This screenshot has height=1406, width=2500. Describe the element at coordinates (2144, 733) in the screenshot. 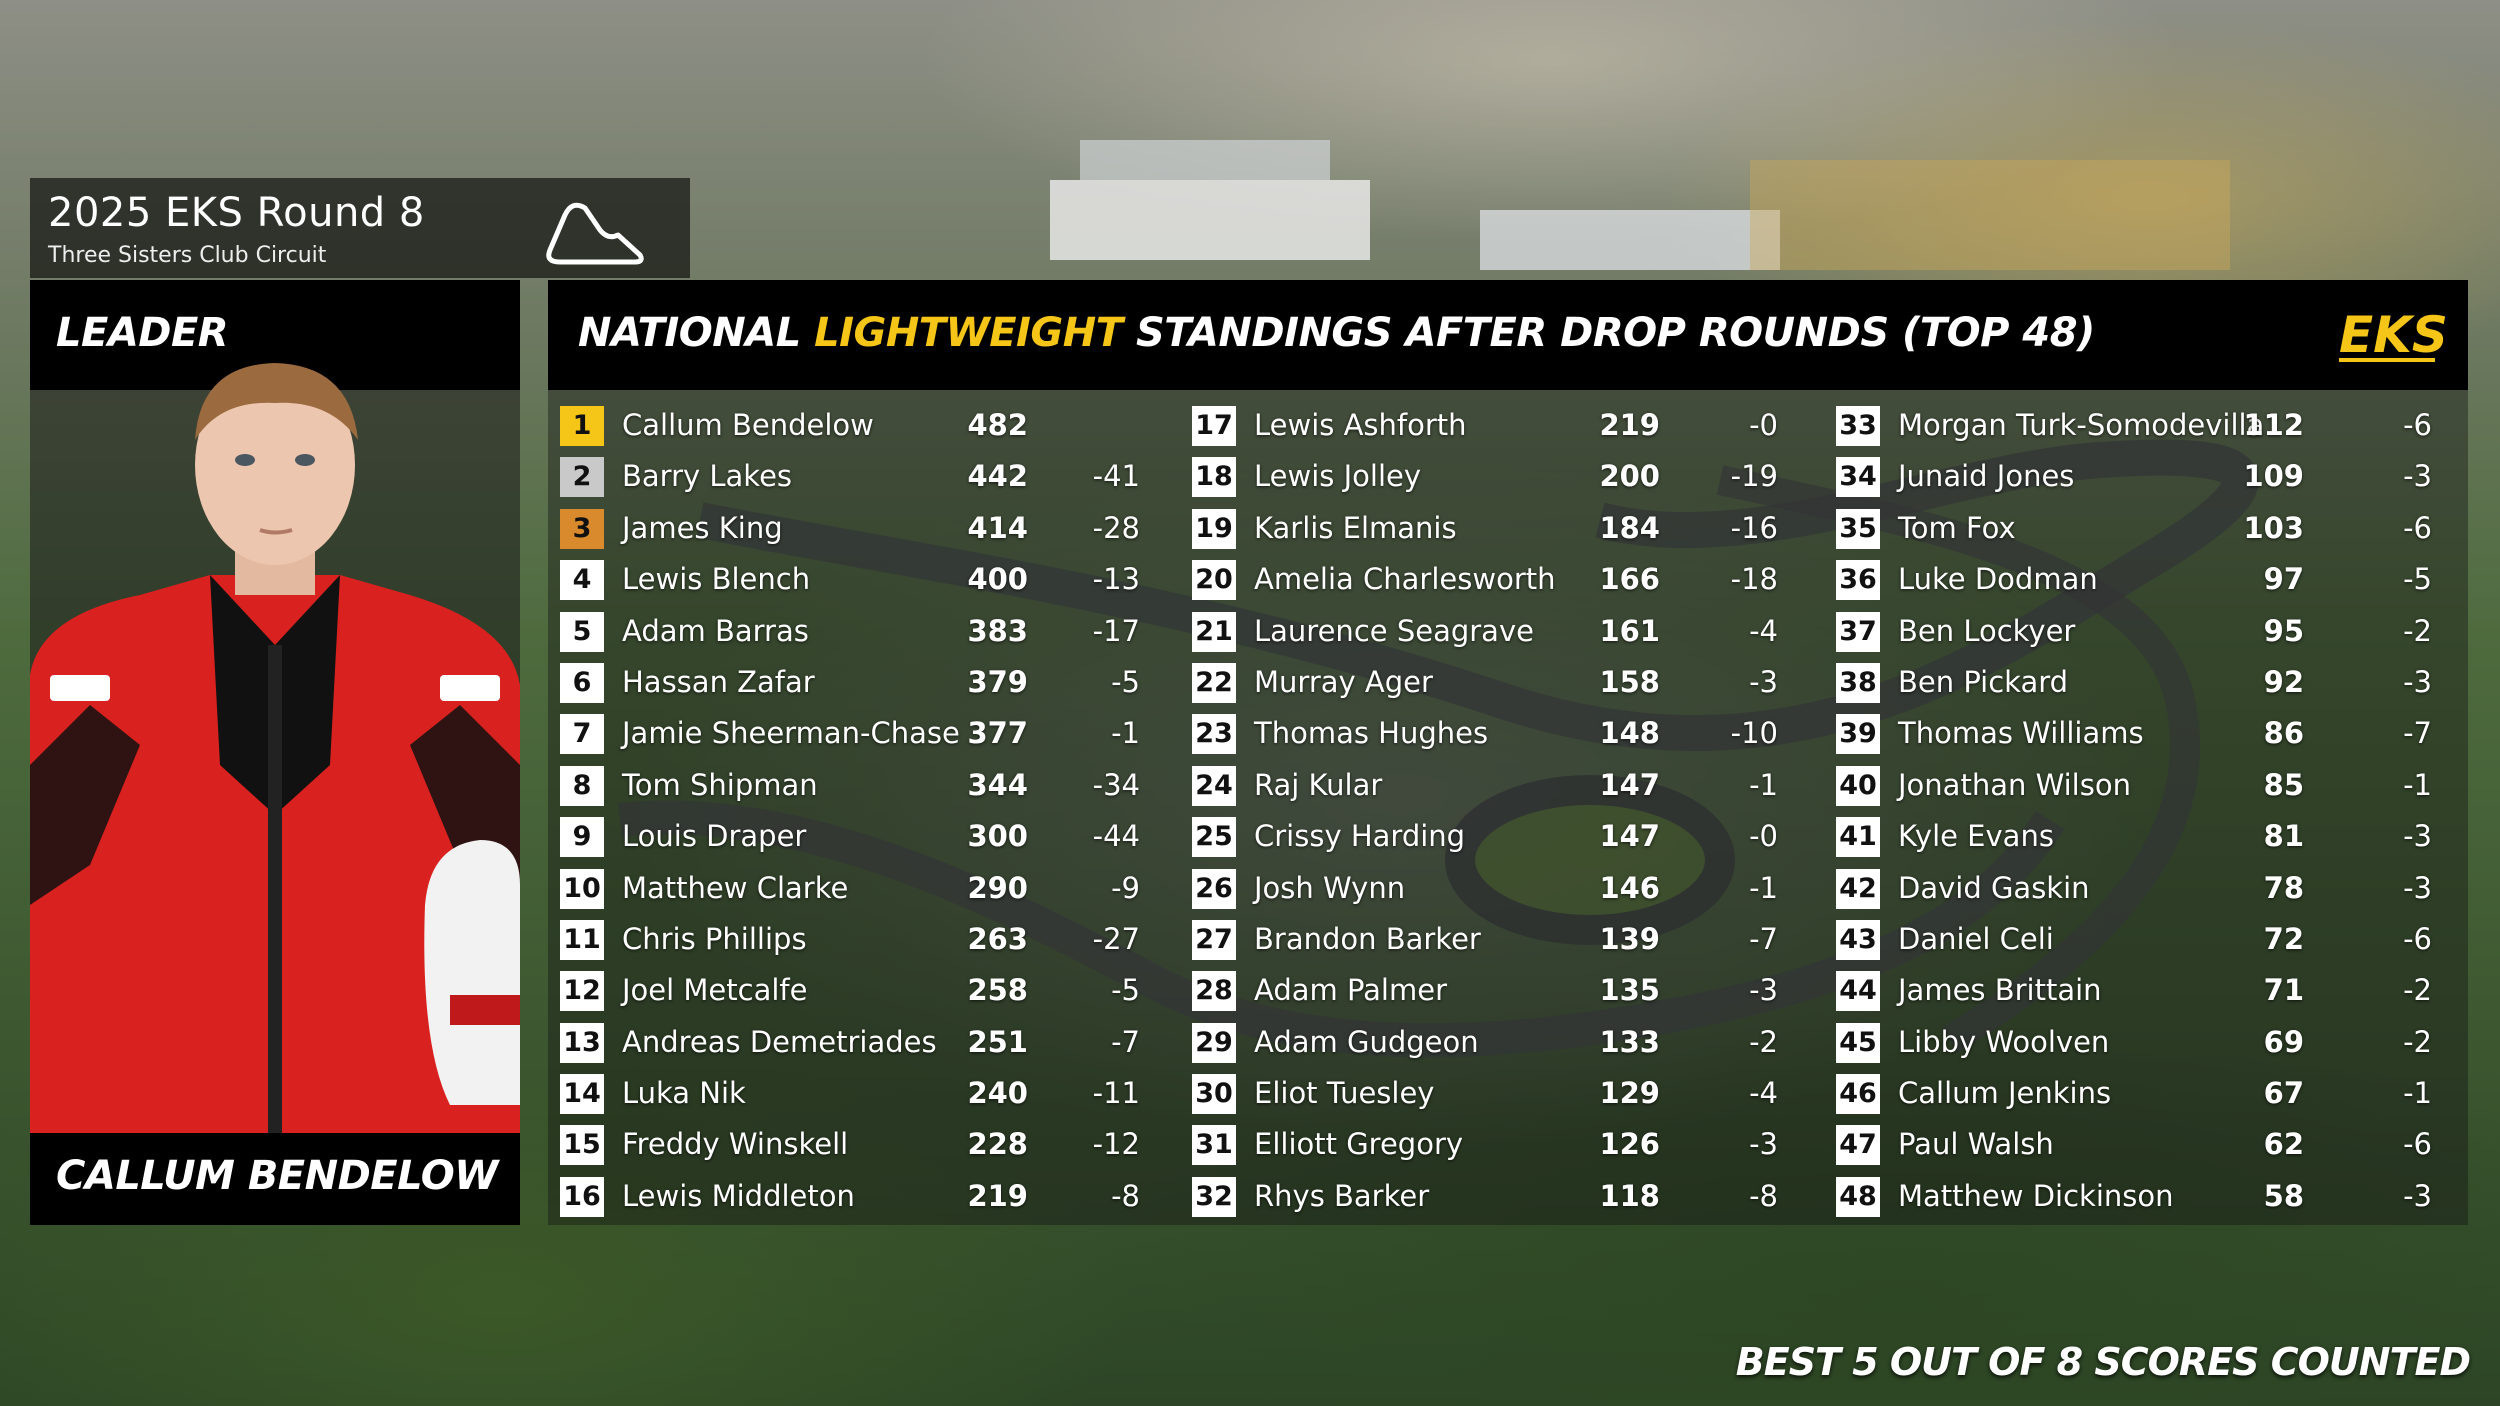

I see `standings-row: 39 Thomas Williams 86 -7` at that location.